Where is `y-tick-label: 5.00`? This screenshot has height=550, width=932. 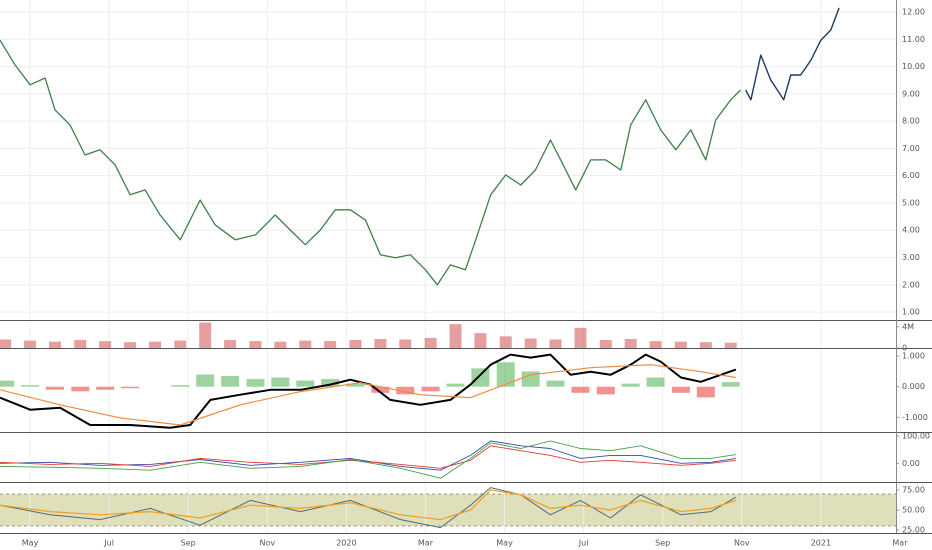
y-tick-label: 5.00 is located at coordinates (911, 202).